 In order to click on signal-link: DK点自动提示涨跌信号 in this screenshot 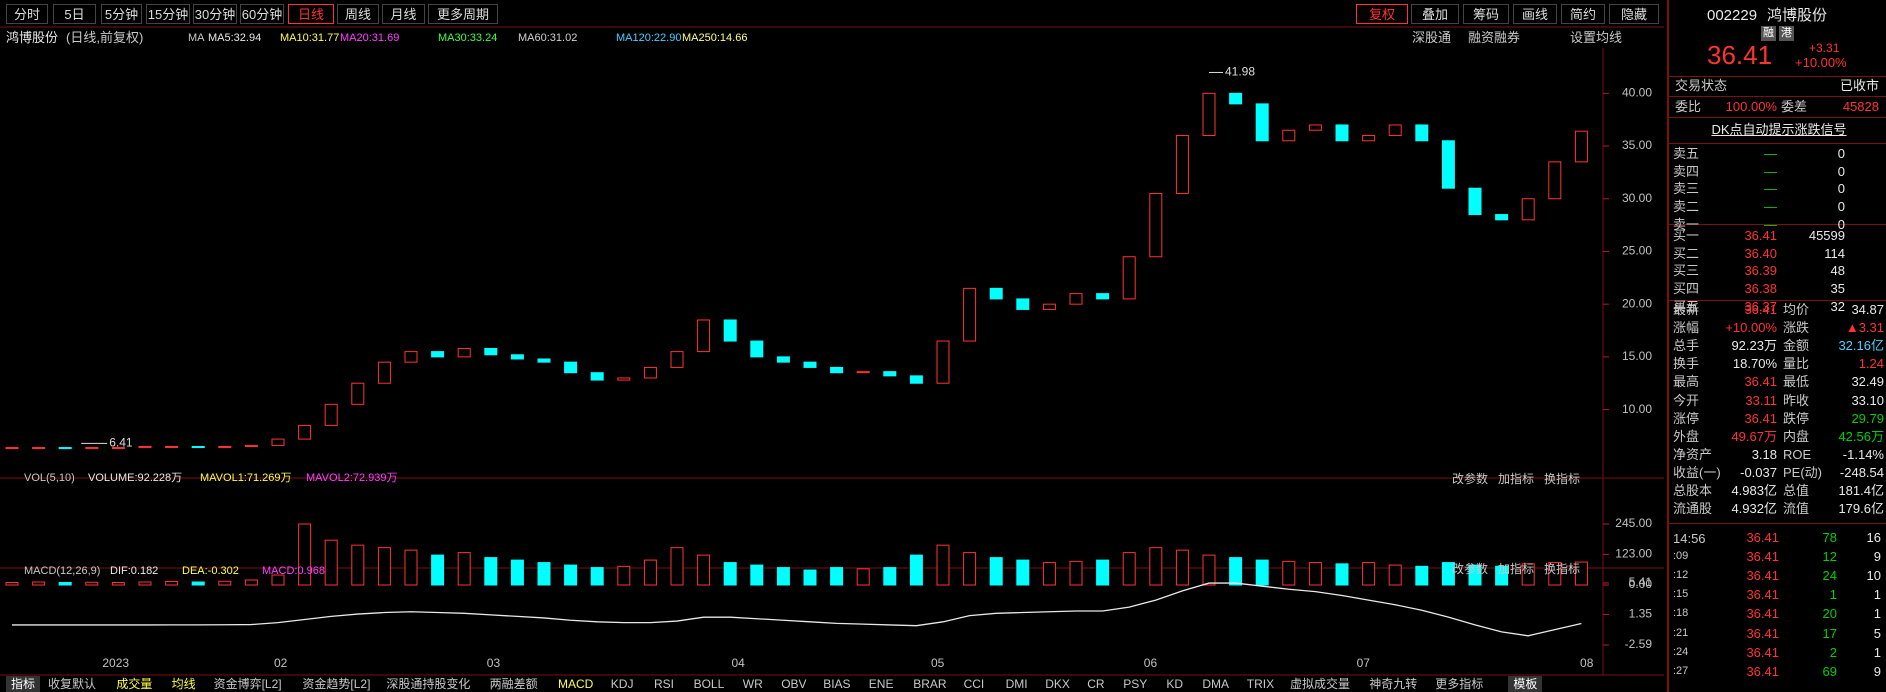, I will do `click(1779, 129)`.